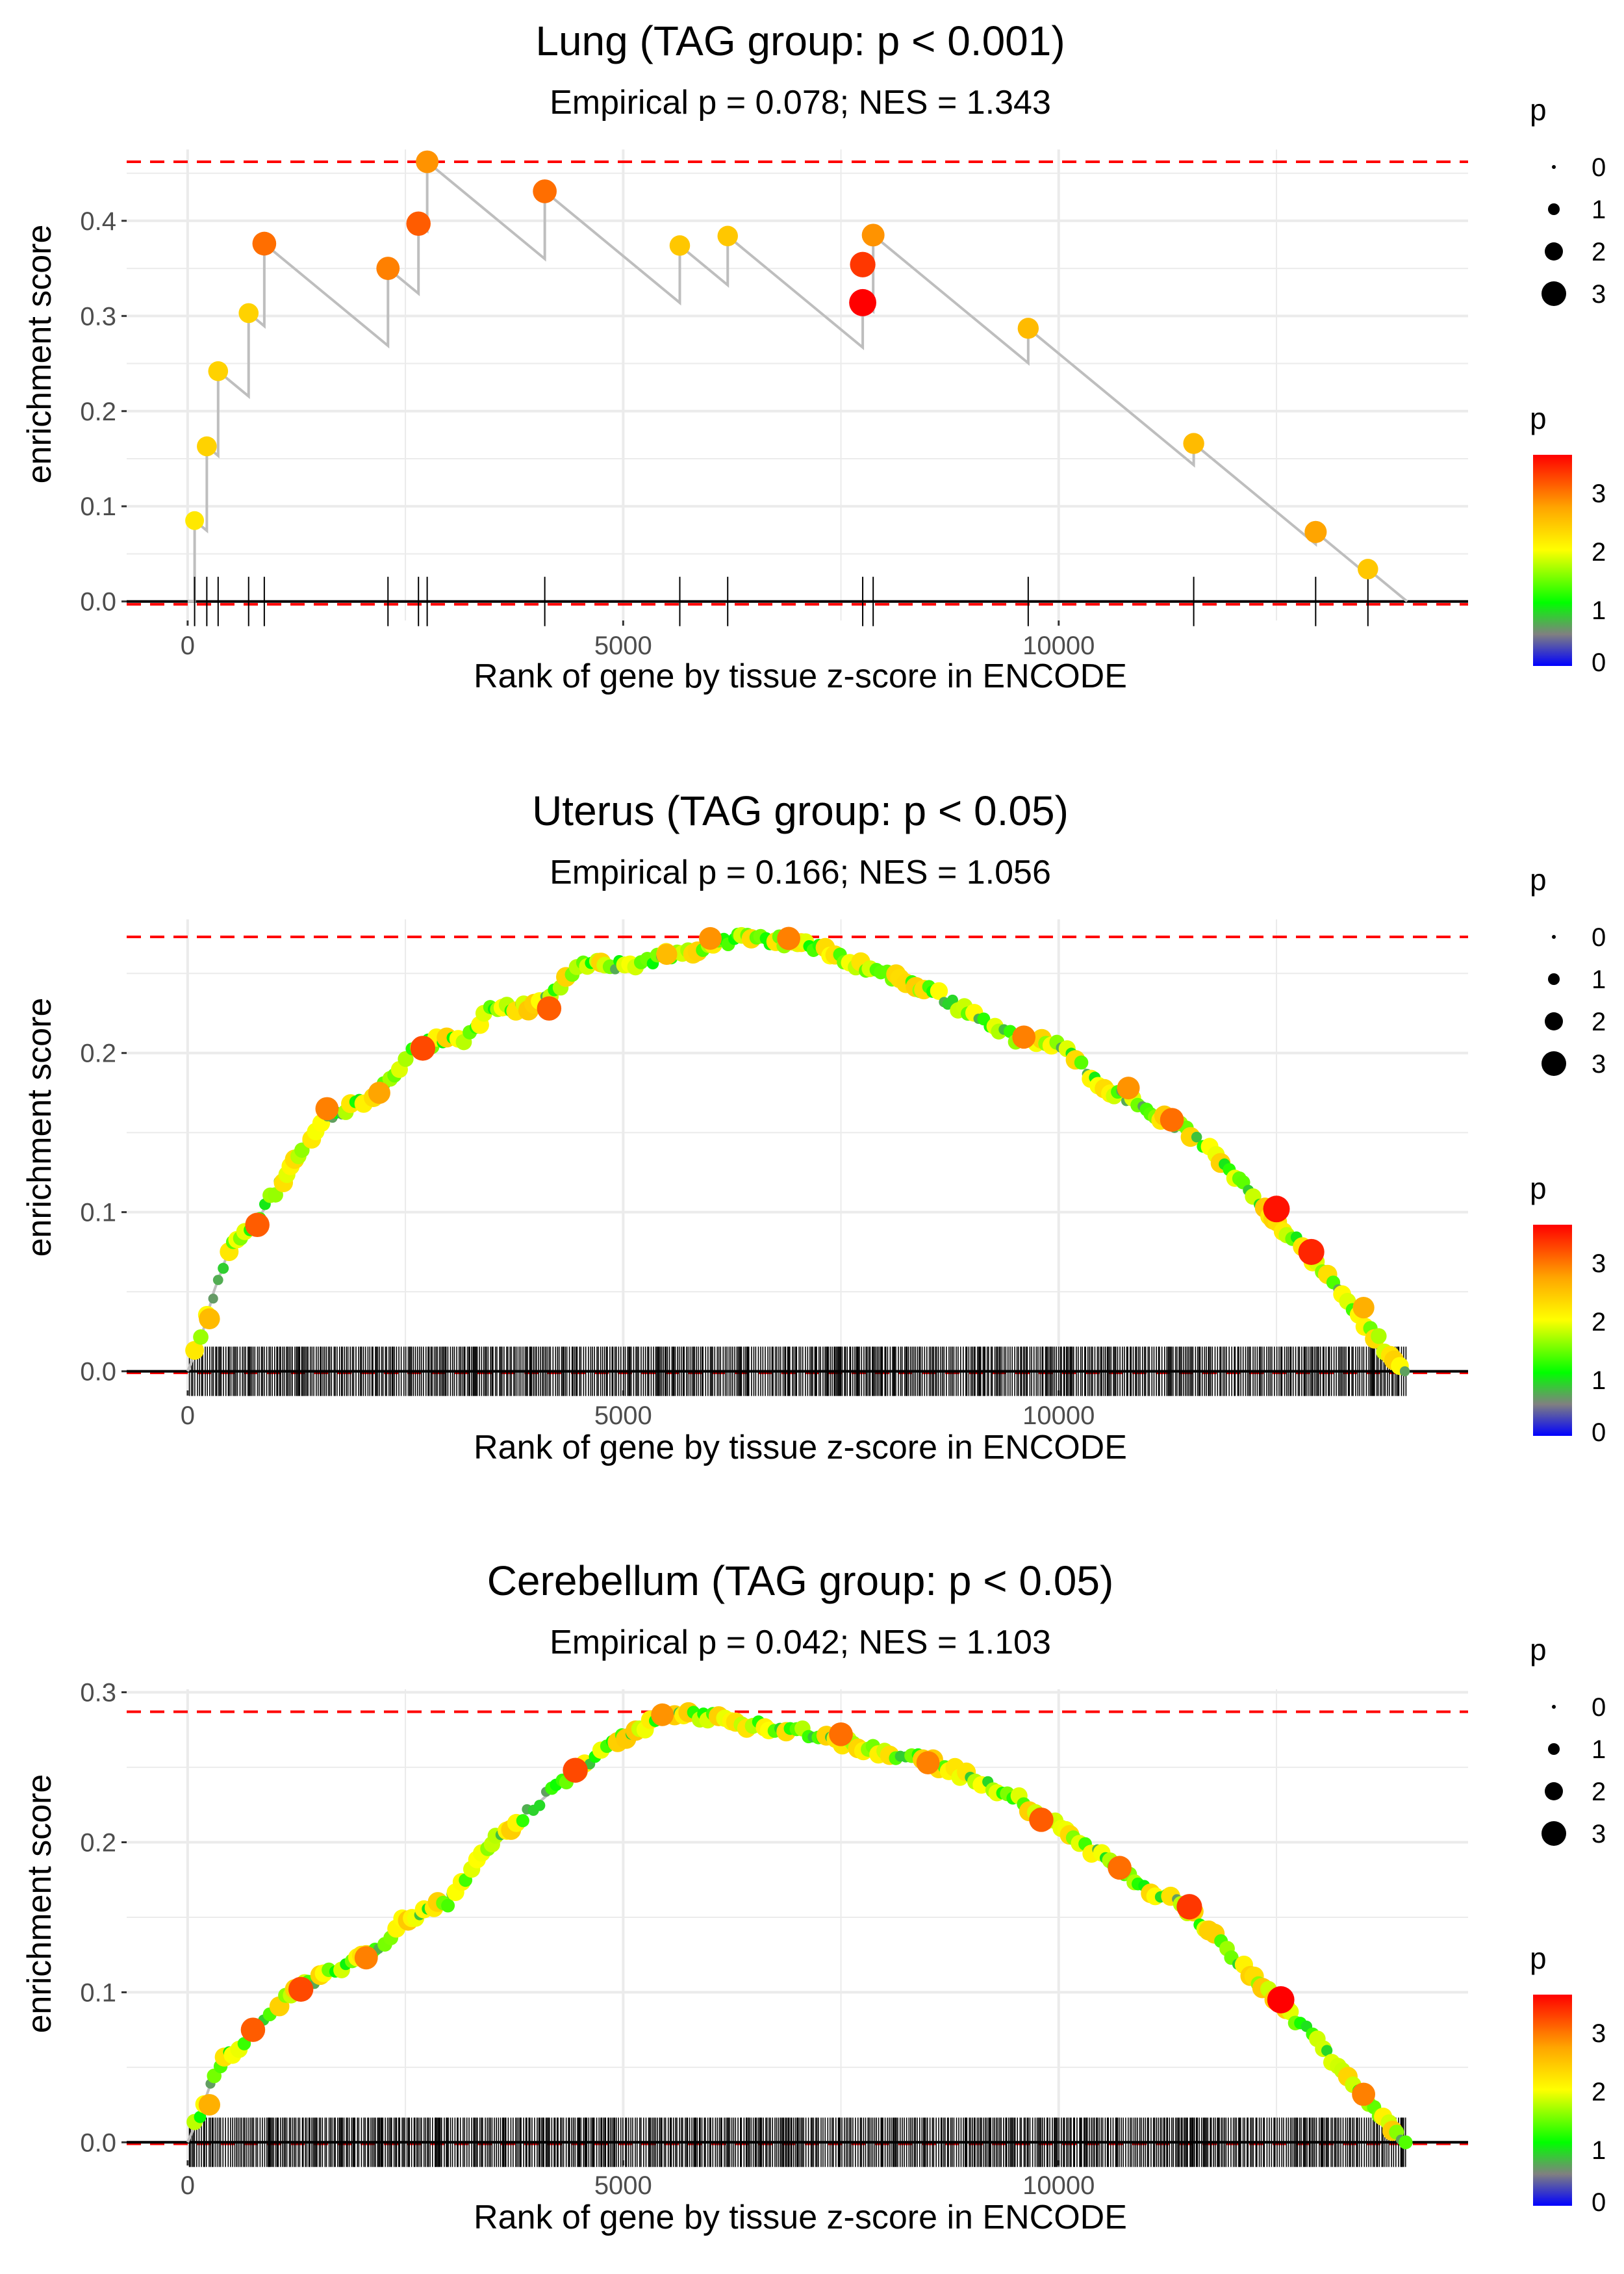 The width and height of the screenshot is (1624, 2274). I want to click on y-tick-label: 0.4, so click(98, 221).